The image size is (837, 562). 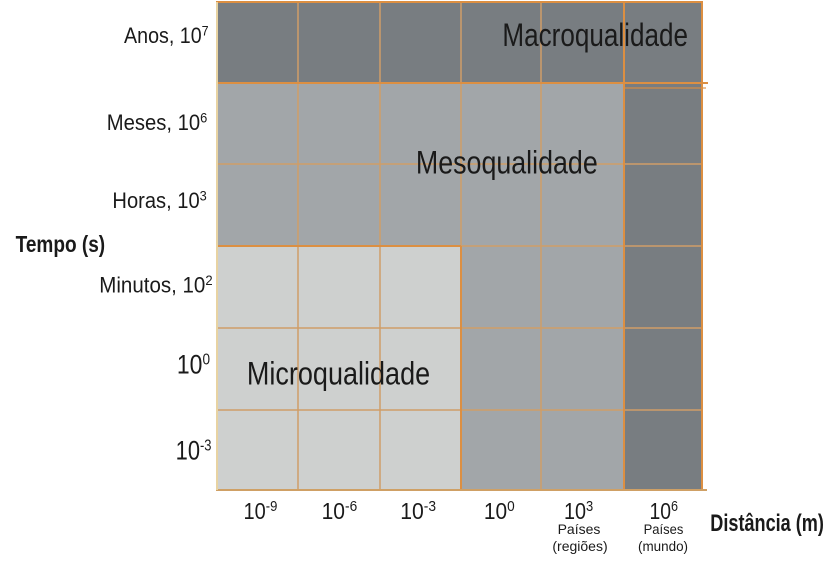 What do you see at coordinates (579, 546) in the screenshot?
I see `svg-text: (regiões)` at bounding box center [579, 546].